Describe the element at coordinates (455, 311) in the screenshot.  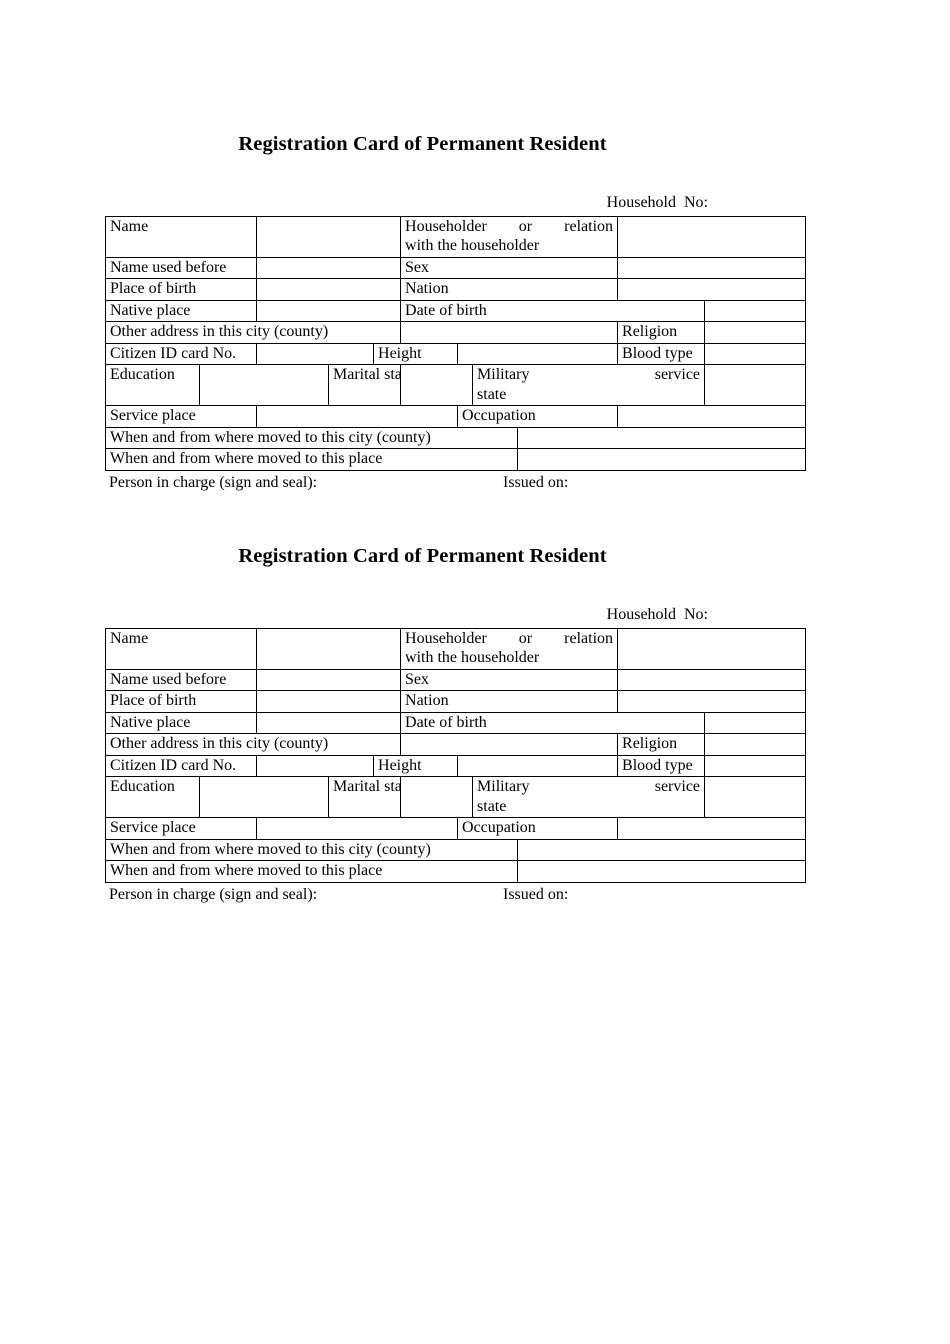
I see `table-row-native-place: Native place Date of birth` at that location.